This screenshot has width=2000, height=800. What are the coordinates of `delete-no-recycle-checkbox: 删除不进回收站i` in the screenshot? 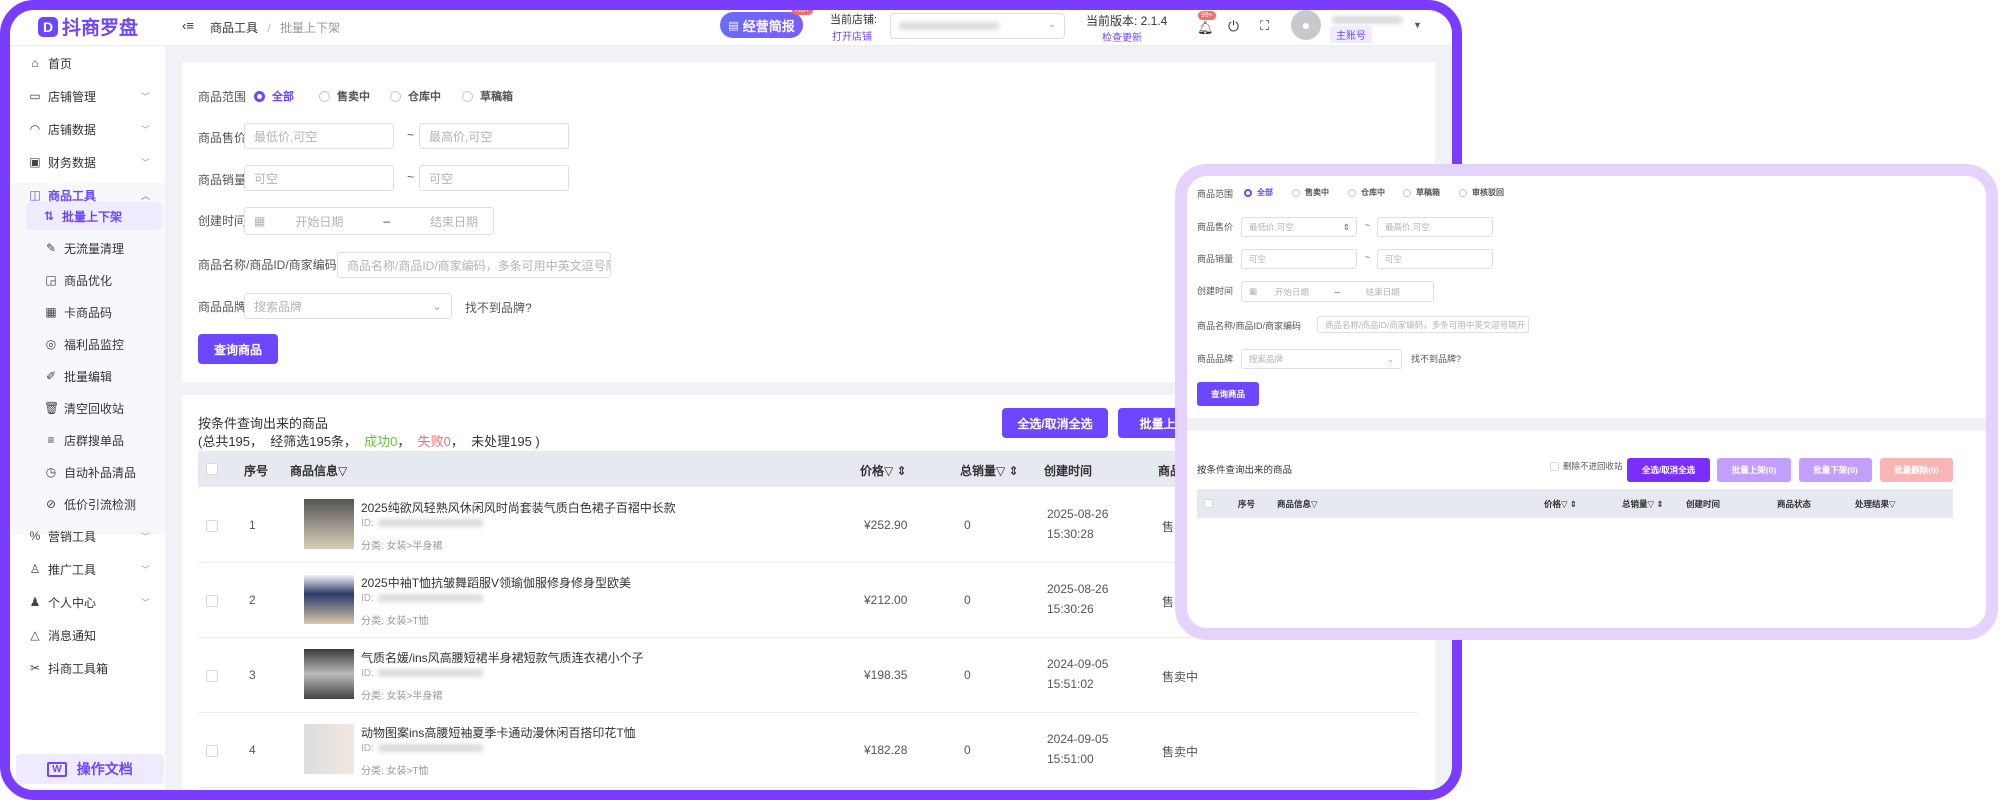 It's located at (1593, 466).